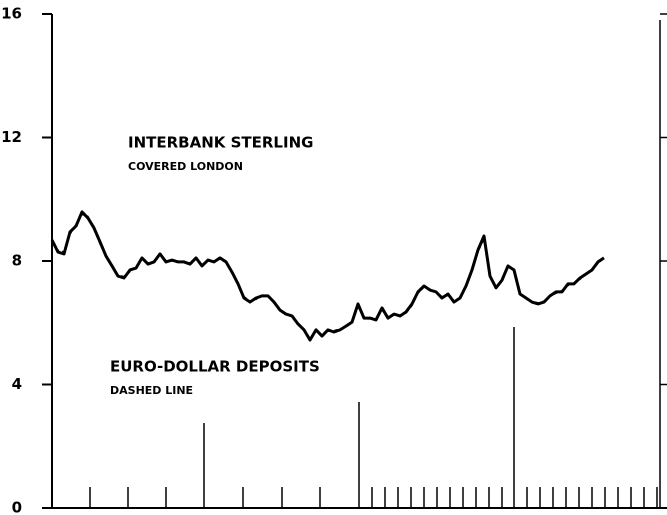  Describe the element at coordinates (17, 507) in the screenshot. I see `y-tick-label: 0` at that location.